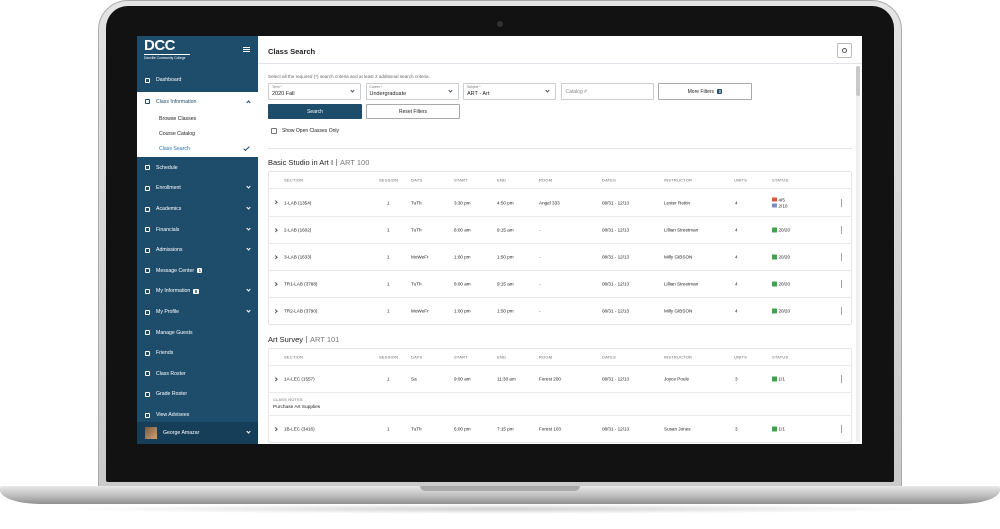 The height and width of the screenshot is (529, 1000). I want to click on table-cell: Joyce Poule, so click(677, 379).